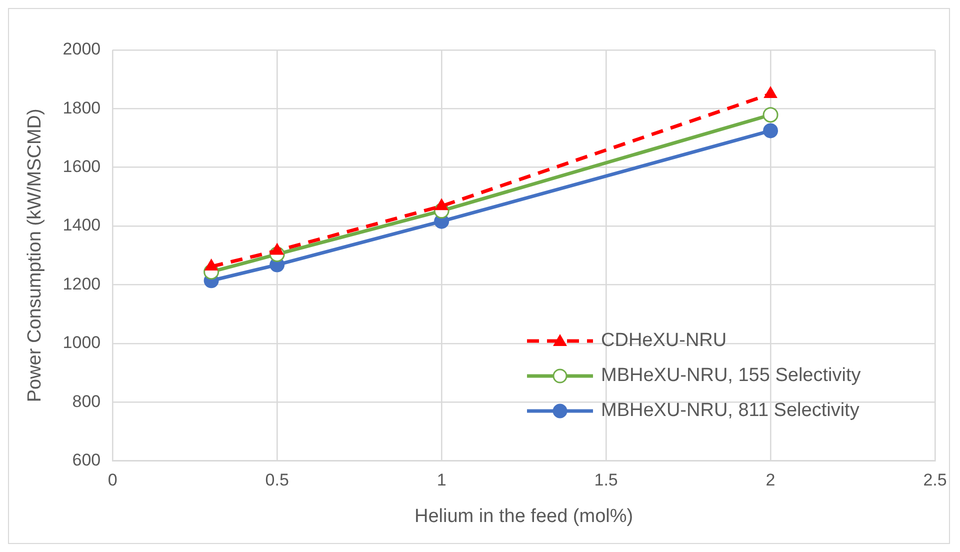 Image resolution: width=960 pixels, height=552 pixels. Describe the element at coordinates (81, 284) in the screenshot. I see `y-tick-label: 1200` at that location.